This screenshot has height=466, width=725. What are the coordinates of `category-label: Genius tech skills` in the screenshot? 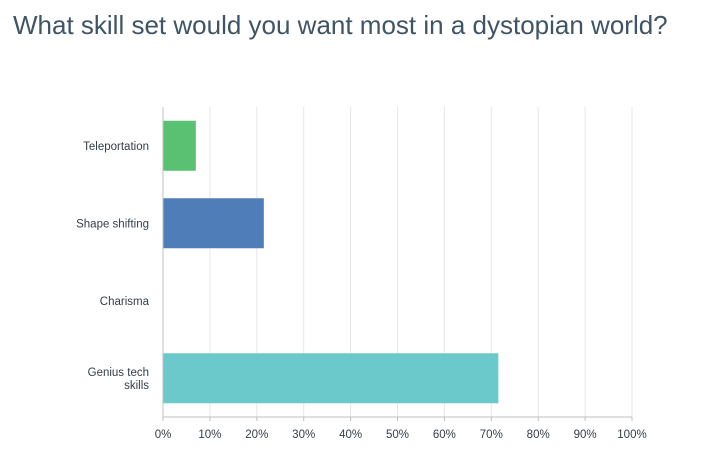 It's located at (119, 379).